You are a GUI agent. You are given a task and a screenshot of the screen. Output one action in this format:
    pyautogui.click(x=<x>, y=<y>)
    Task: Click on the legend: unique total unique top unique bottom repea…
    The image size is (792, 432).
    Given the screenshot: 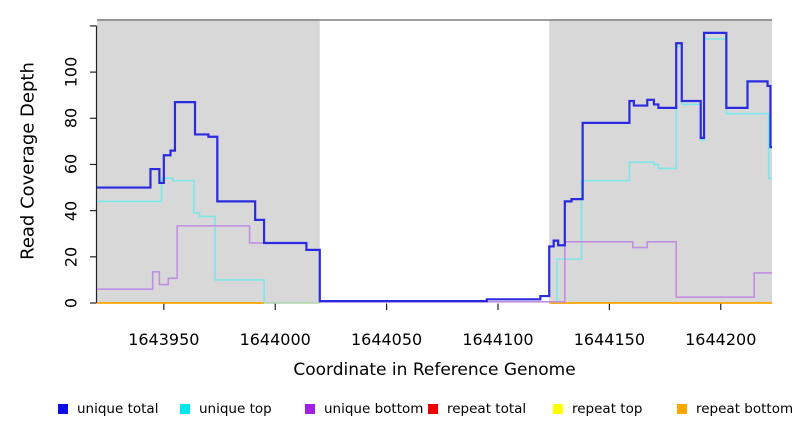 What is the action you would take?
    pyautogui.click(x=396, y=410)
    